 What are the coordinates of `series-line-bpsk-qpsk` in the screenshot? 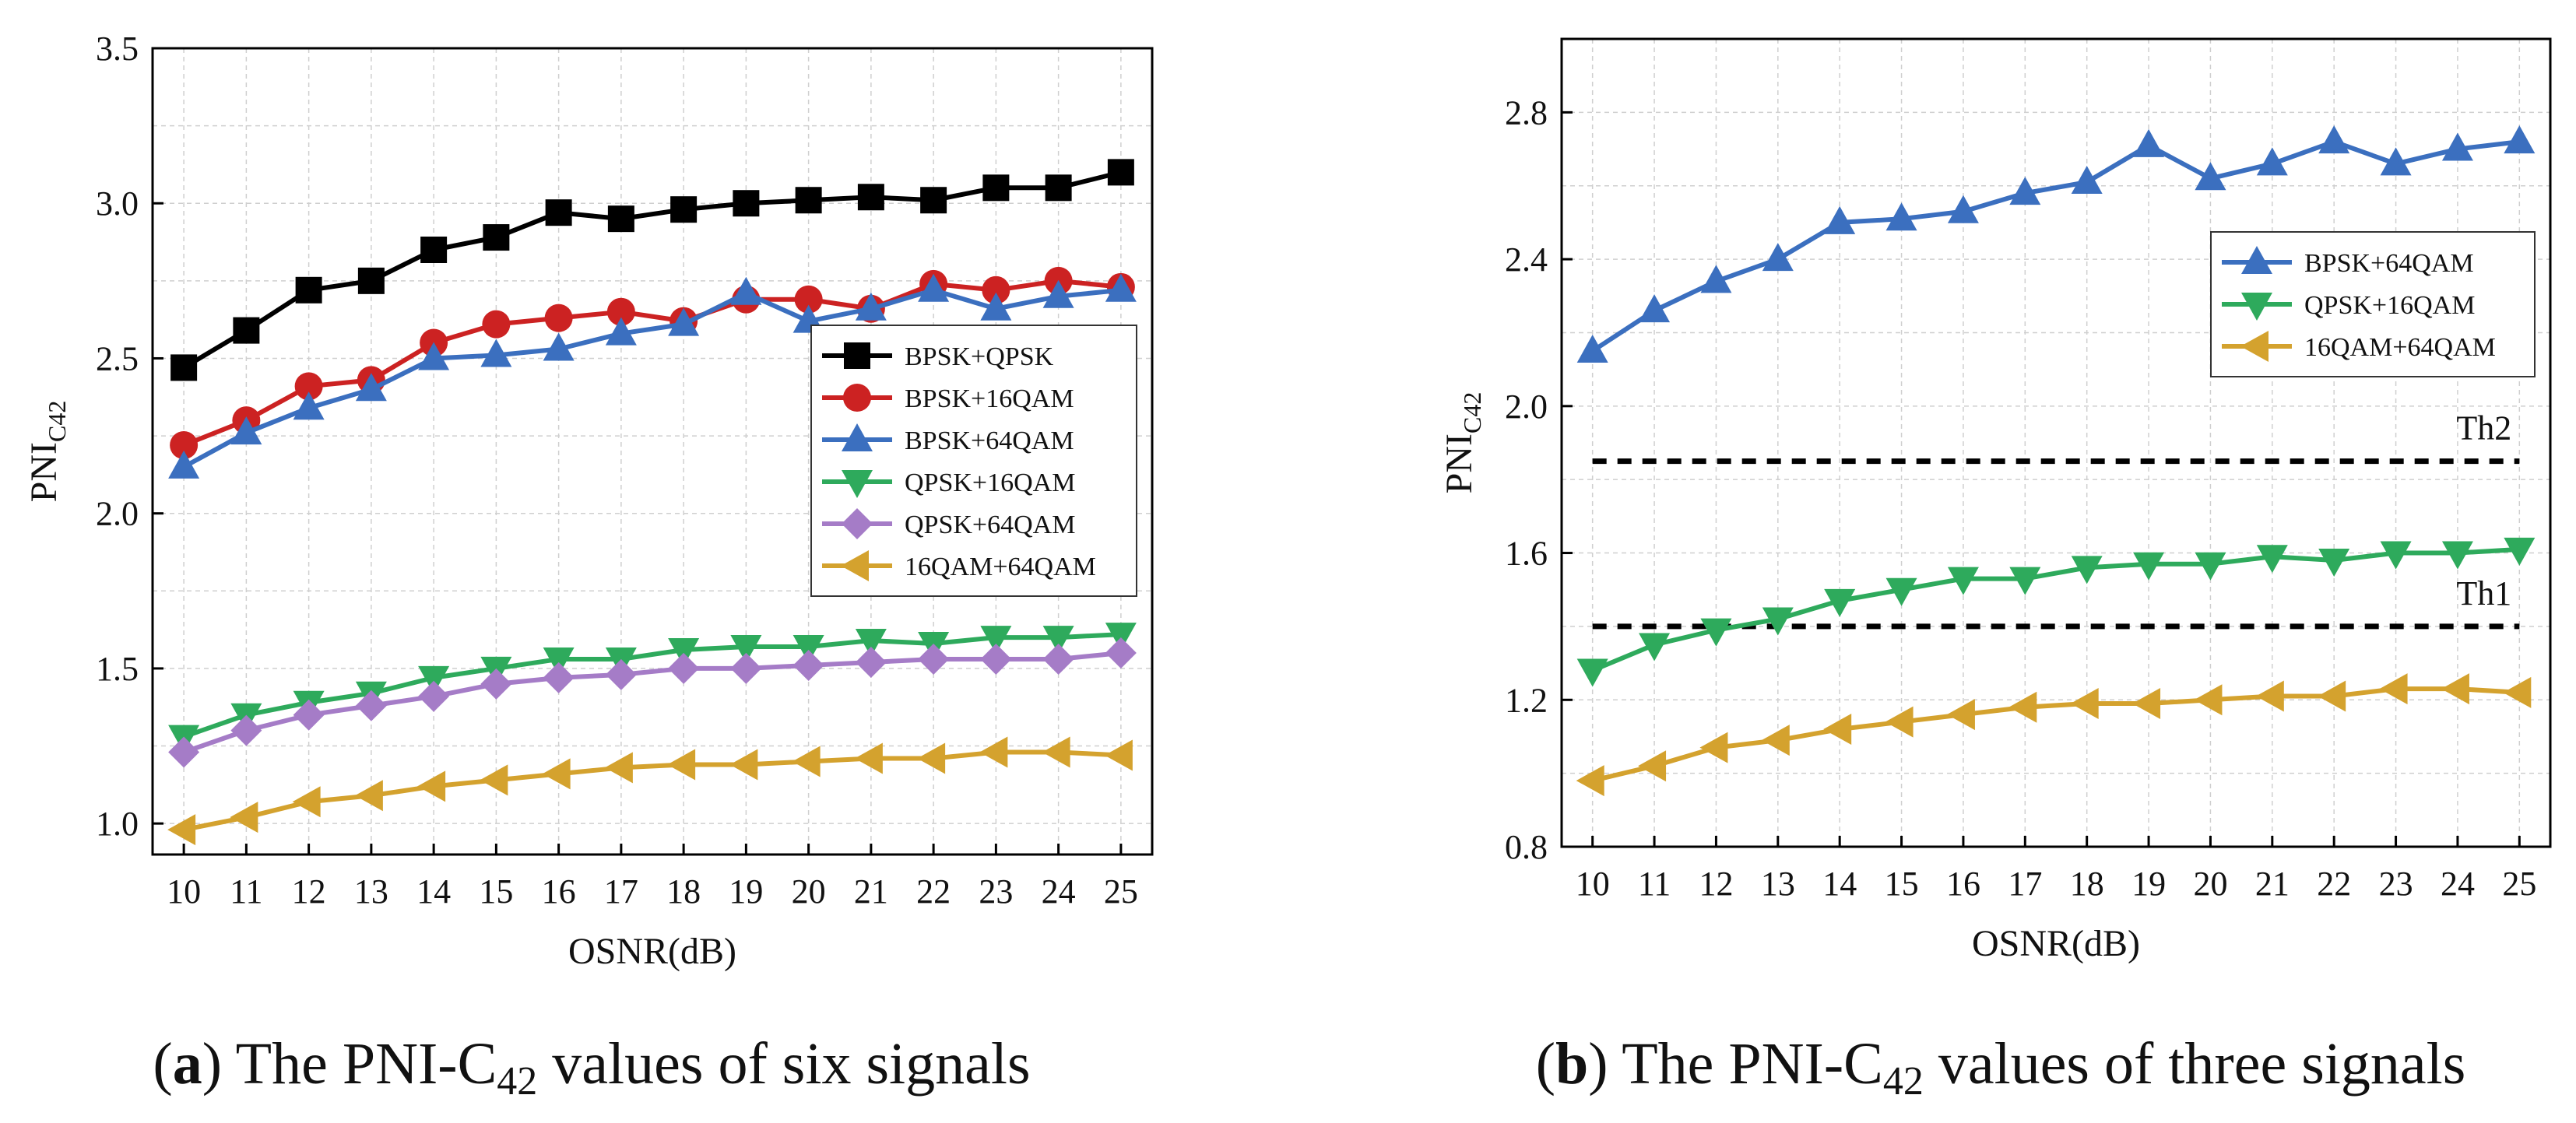 It's located at (652, 270).